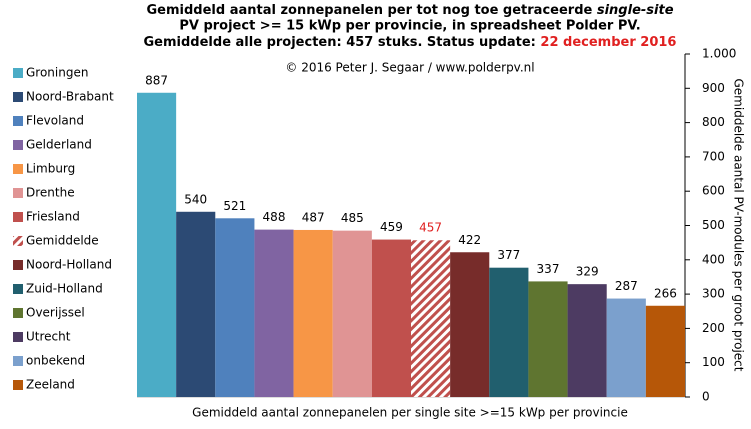  I want to click on y-tick-label: 800, so click(713, 122).